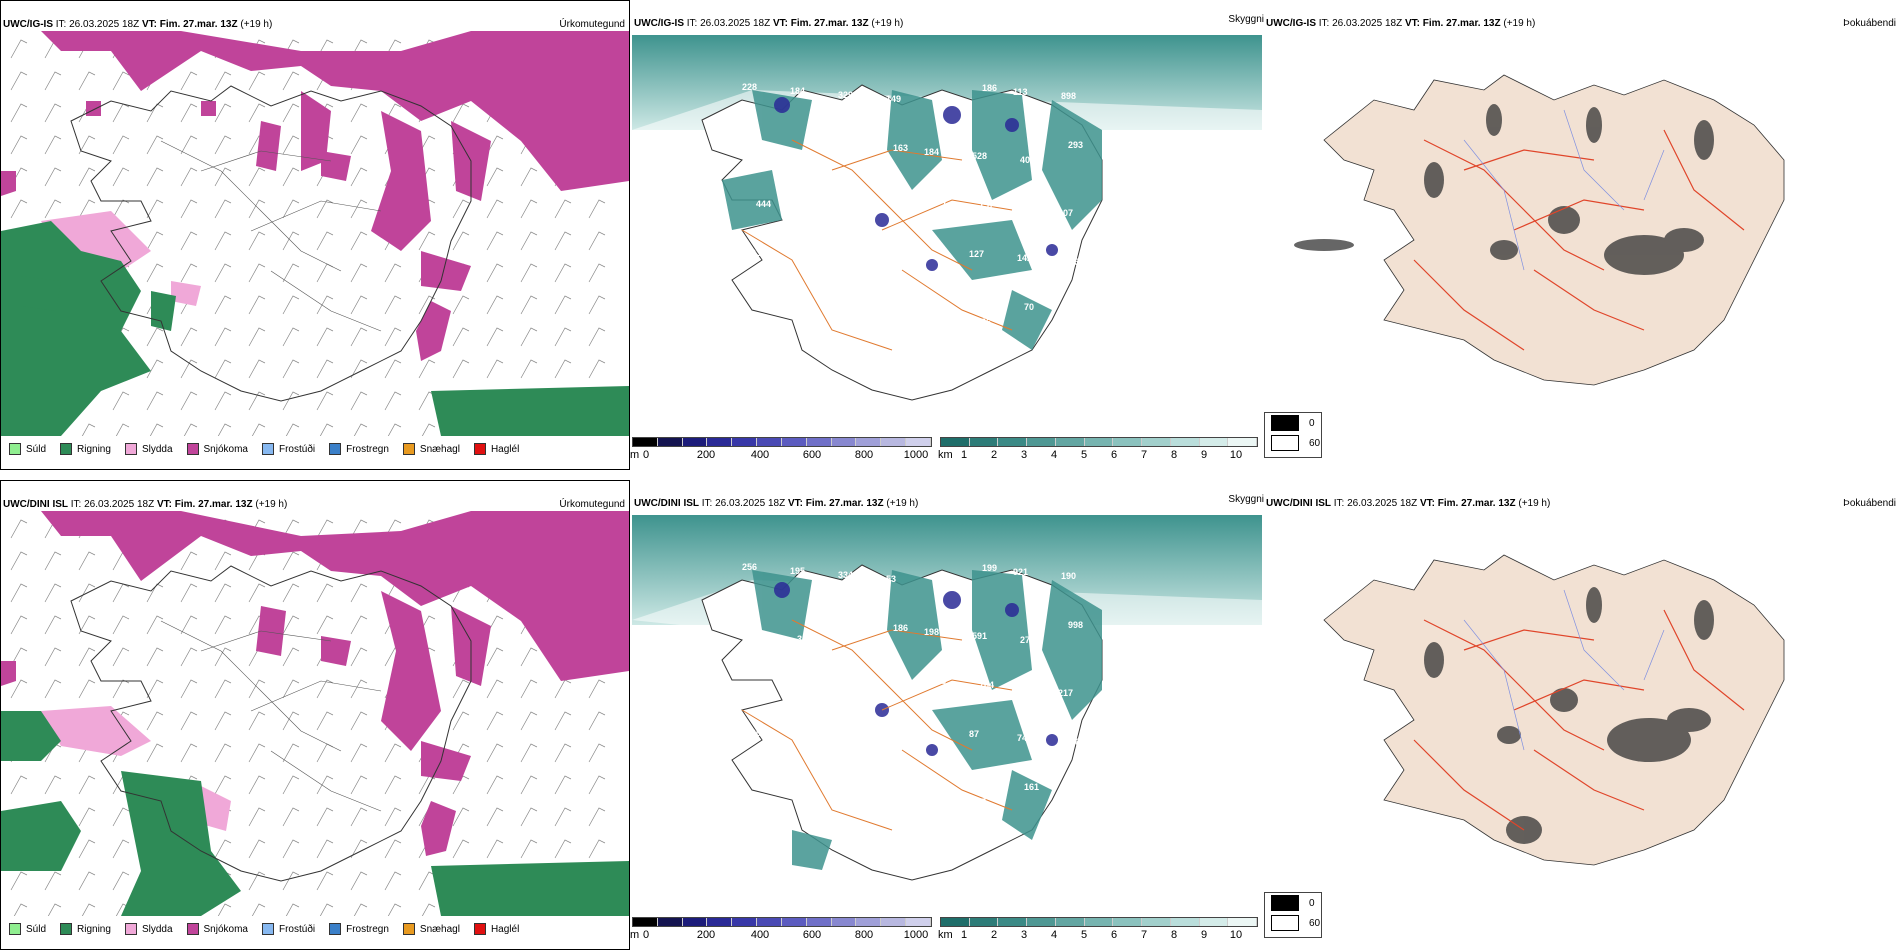 The image size is (1900, 950). Describe the element at coordinates (801, 257) in the screenshot. I see `snow-depth-label: 223` at that location.